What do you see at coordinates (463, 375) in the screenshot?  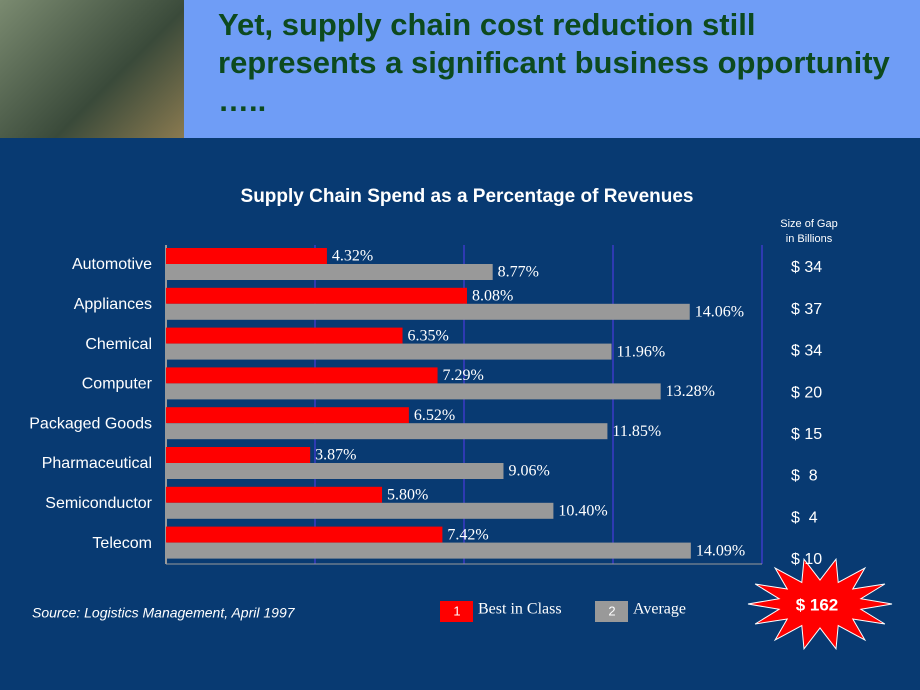 I see `value-label: 7.29%` at bounding box center [463, 375].